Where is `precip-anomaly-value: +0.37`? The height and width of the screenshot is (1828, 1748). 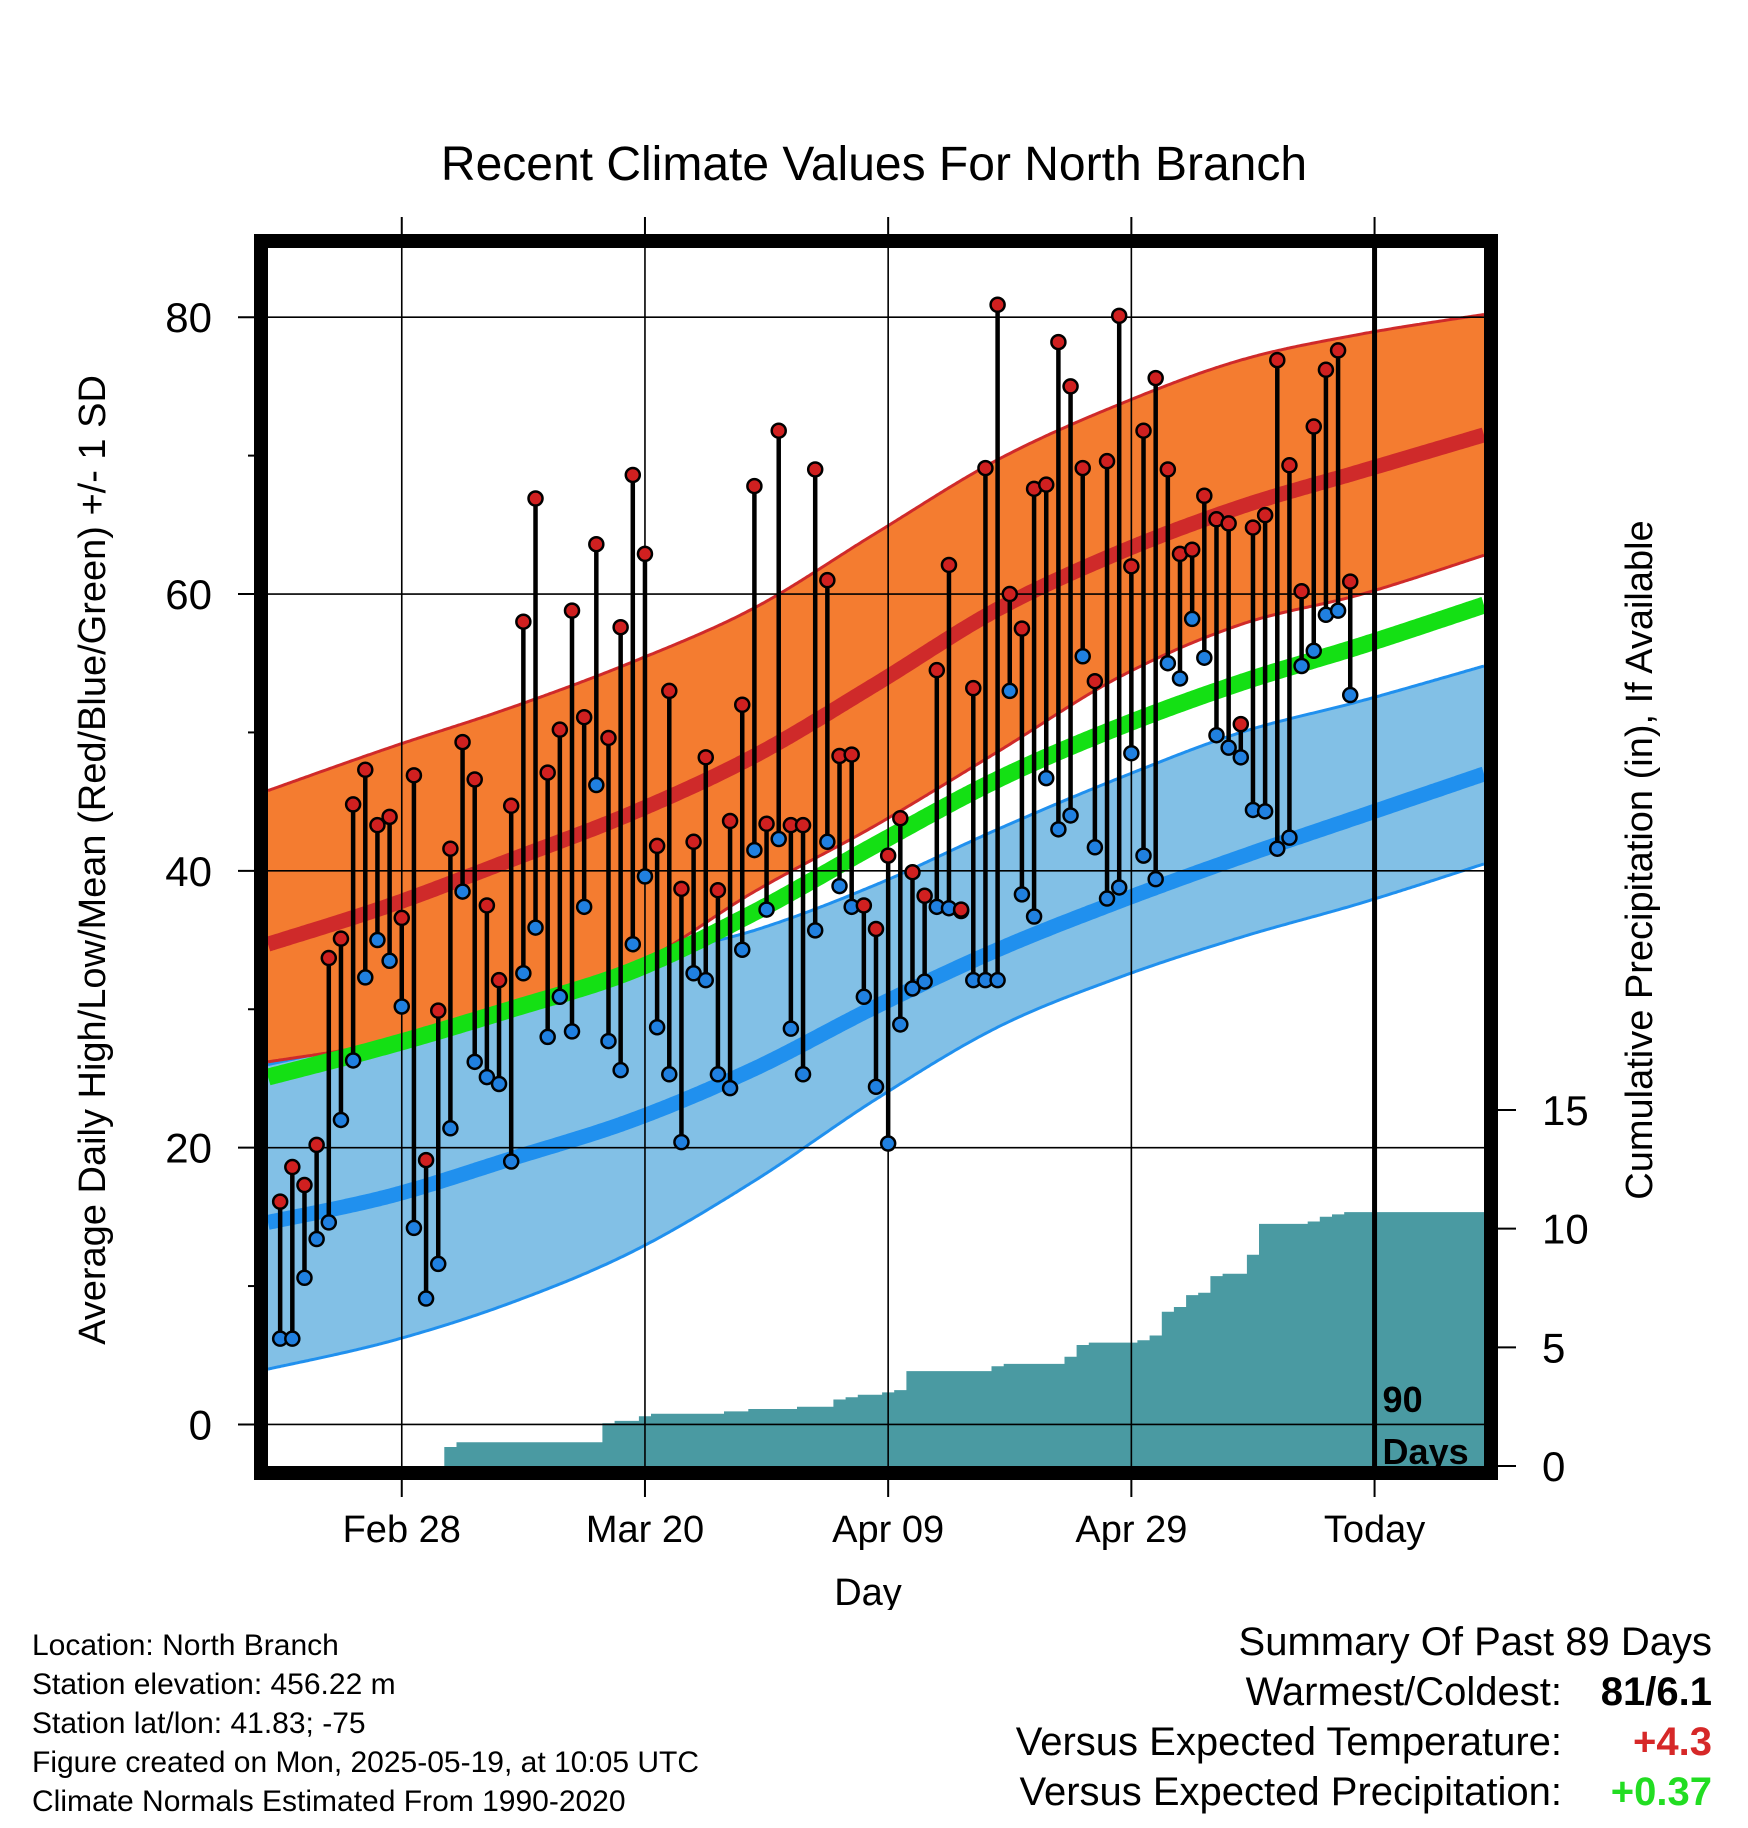 precip-anomaly-value: +0.37 is located at coordinates (1661, 1792).